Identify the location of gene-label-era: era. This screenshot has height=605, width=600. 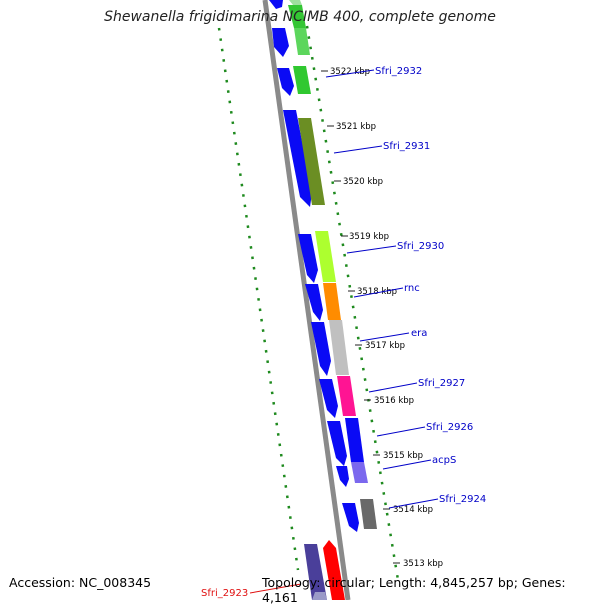
(419, 333).